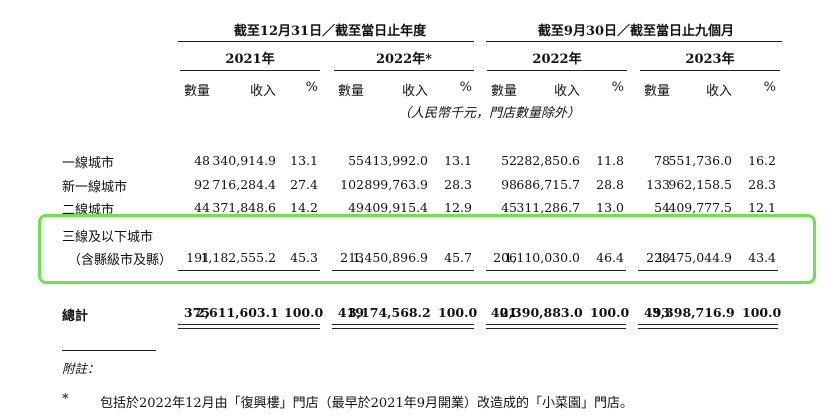 The width and height of the screenshot is (832, 418). I want to click on table-cell: 14.2, so click(304, 207).